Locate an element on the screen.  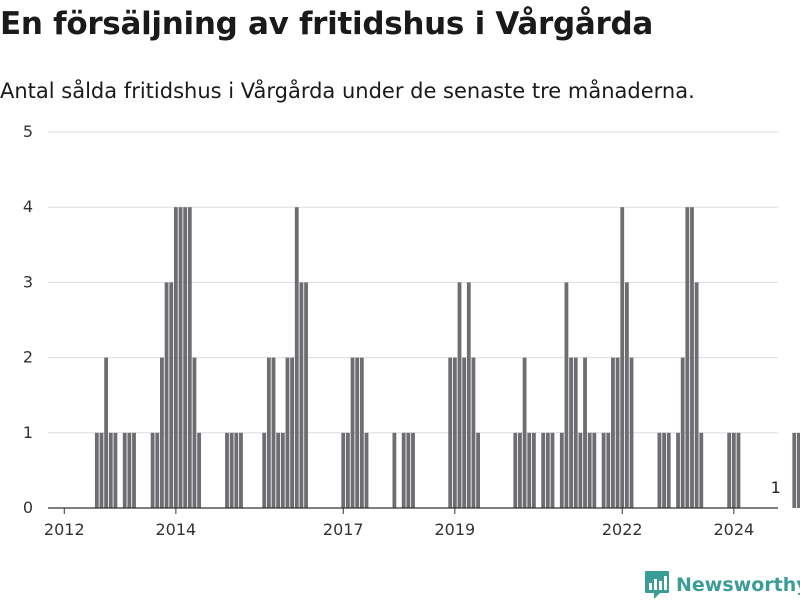
x-tick-label: 2012 is located at coordinates (64, 529).